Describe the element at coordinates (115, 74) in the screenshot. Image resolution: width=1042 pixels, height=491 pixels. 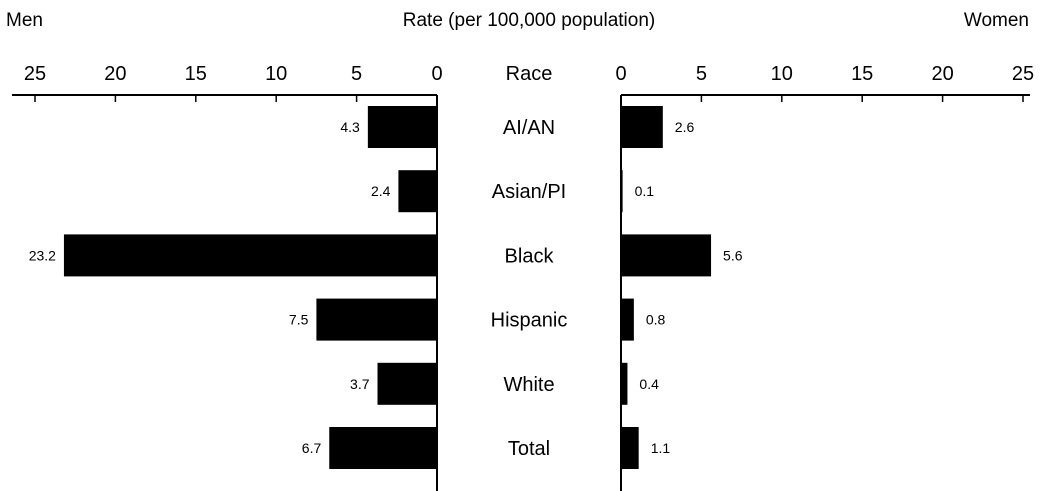
I see `men-tick-label: 20` at that location.